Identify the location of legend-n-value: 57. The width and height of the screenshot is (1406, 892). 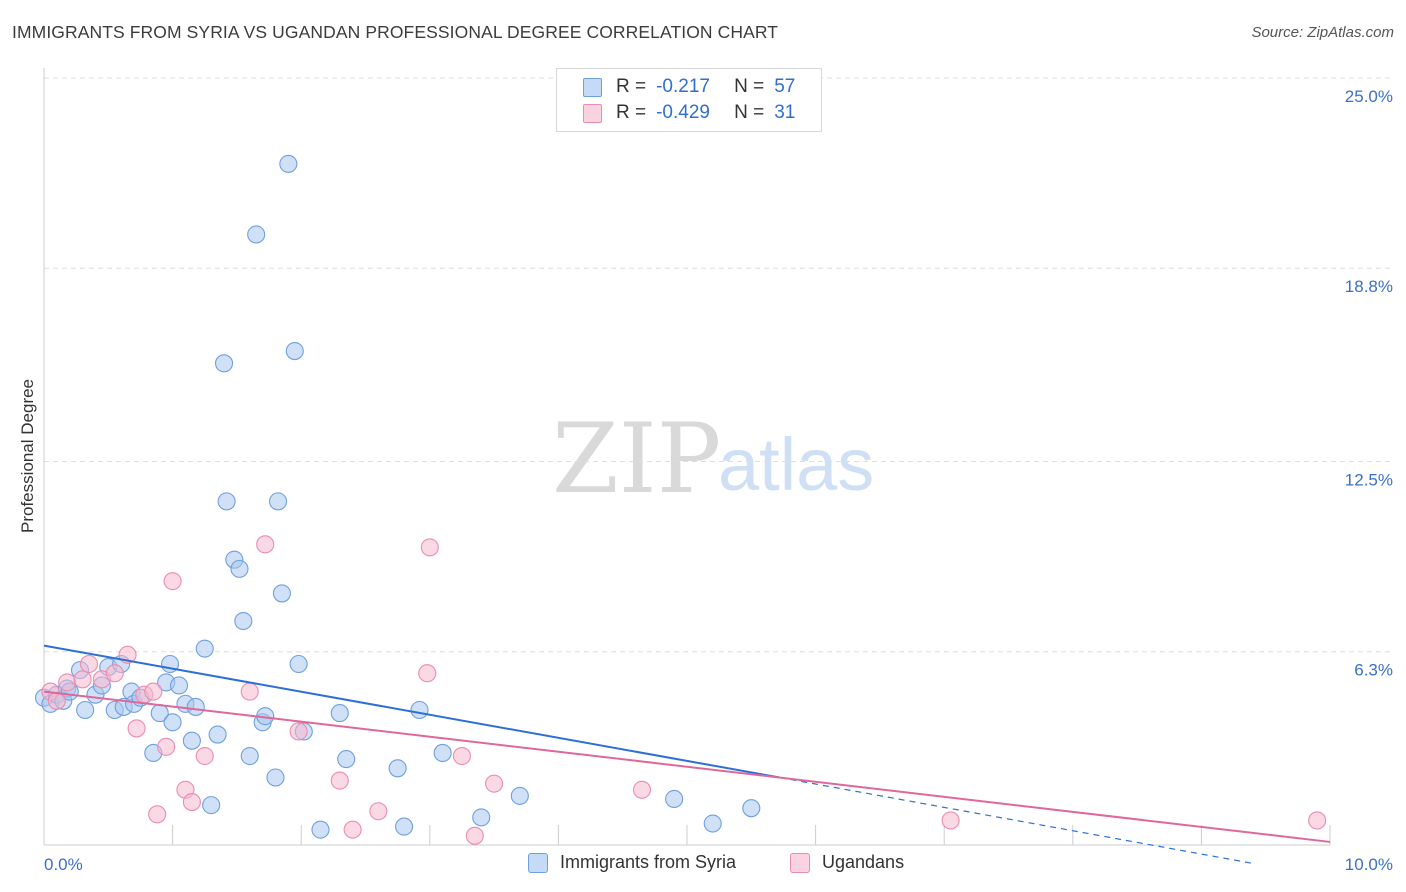
(785, 86).